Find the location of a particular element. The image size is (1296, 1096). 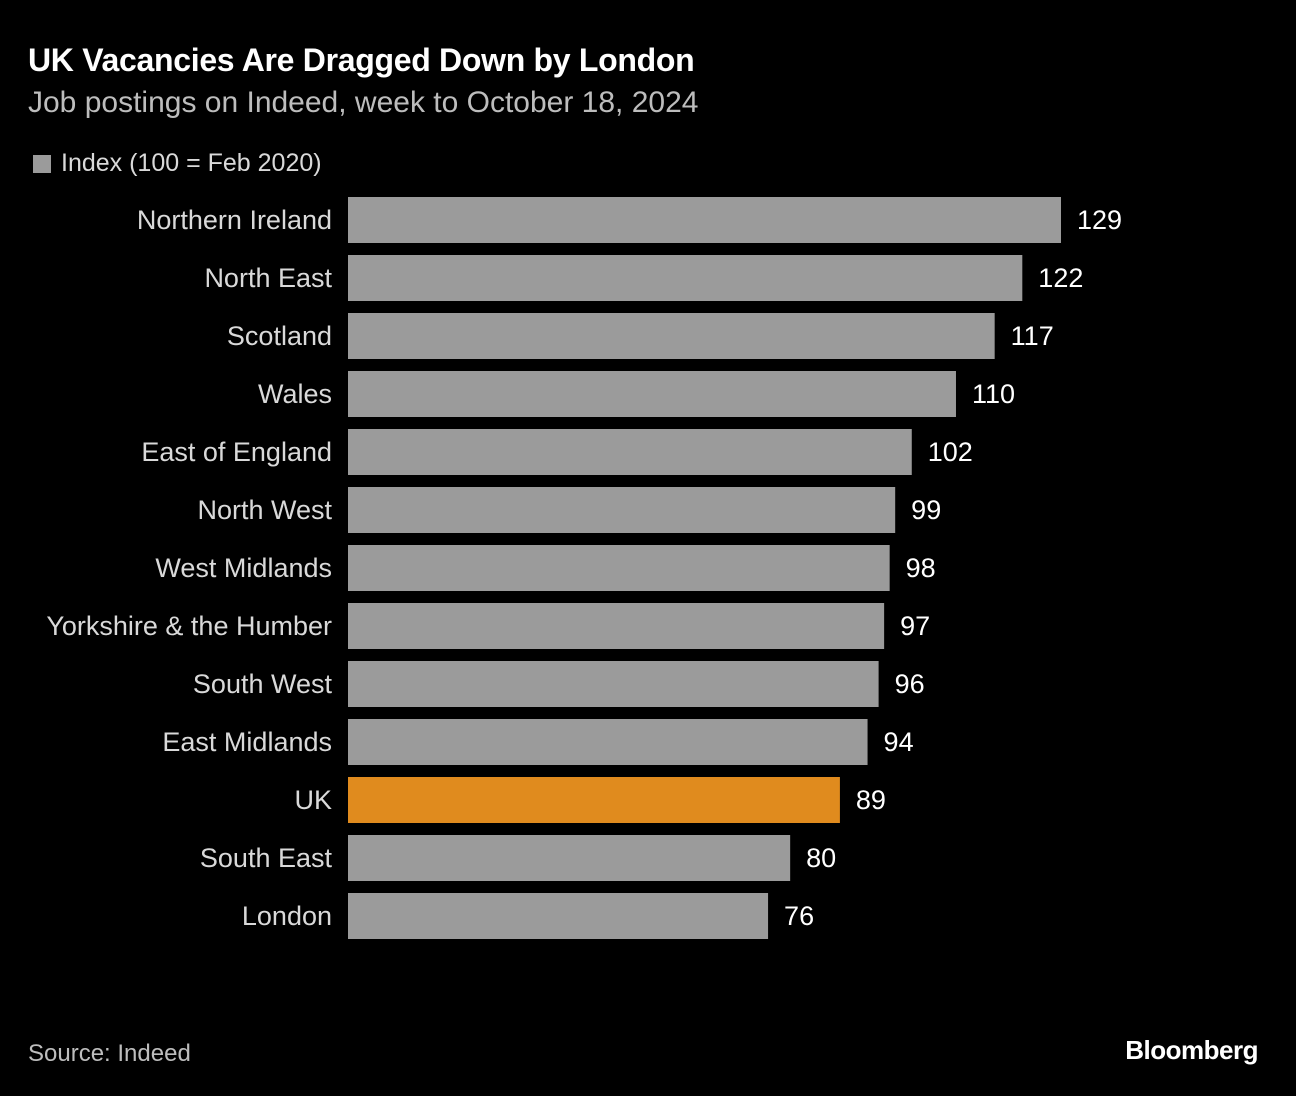

category-label-west-midlands: West Midlands is located at coordinates (243, 568).